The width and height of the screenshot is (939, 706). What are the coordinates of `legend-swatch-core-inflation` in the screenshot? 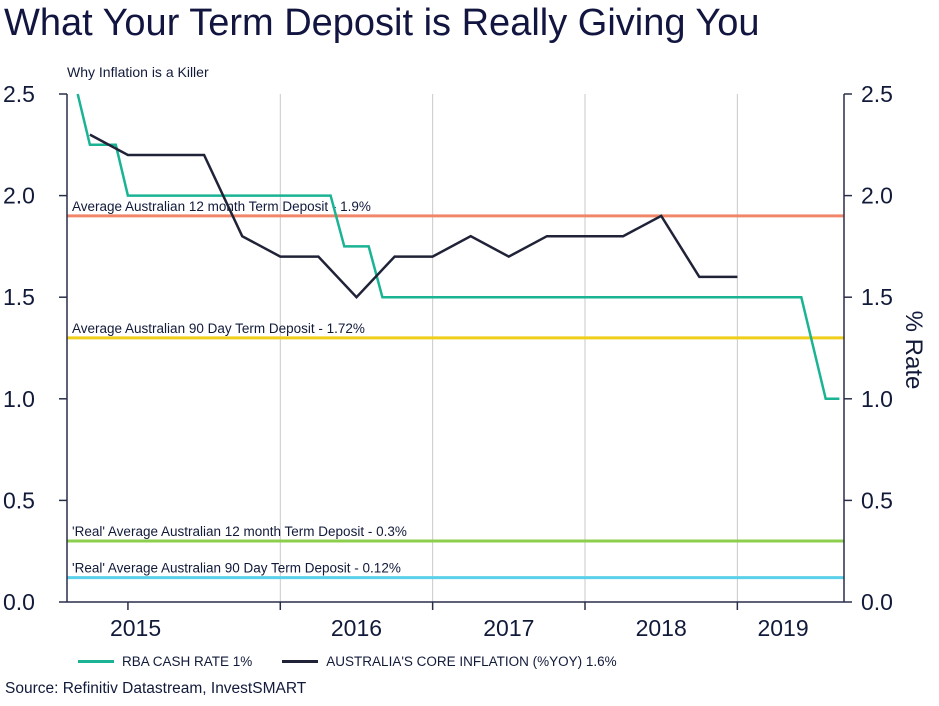 It's located at (300, 661).